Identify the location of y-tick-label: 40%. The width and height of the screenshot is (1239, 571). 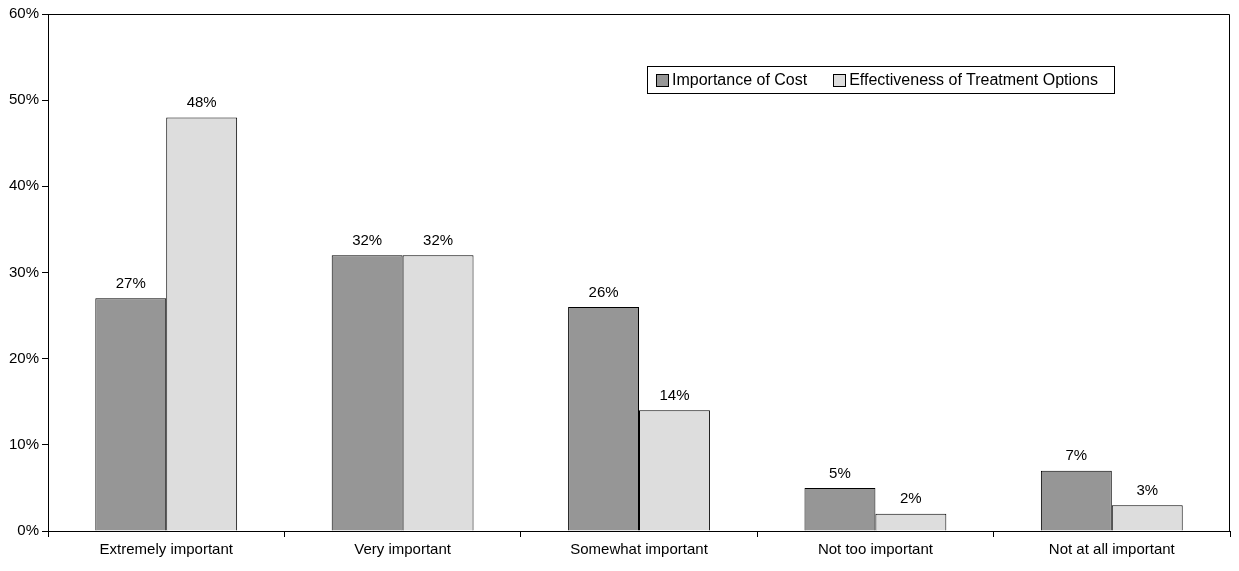
(24, 185).